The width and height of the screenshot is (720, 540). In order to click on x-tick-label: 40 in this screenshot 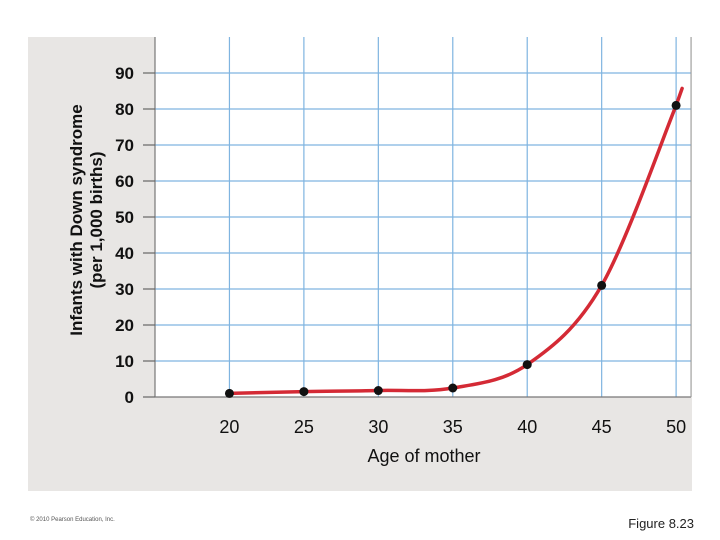, I will do `click(527, 427)`.